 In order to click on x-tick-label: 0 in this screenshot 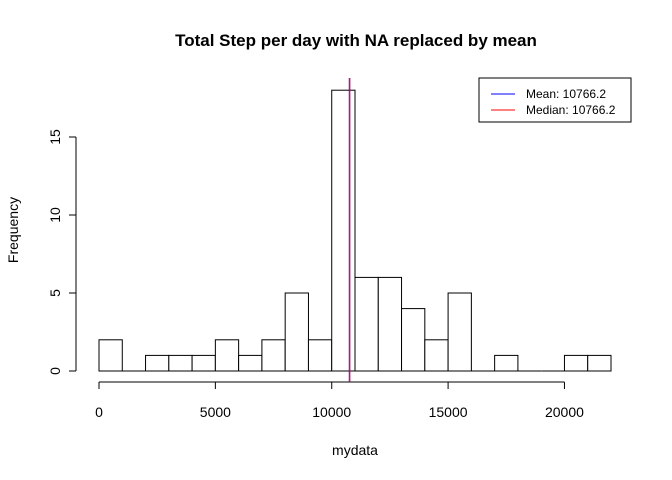, I will do `click(99, 412)`.